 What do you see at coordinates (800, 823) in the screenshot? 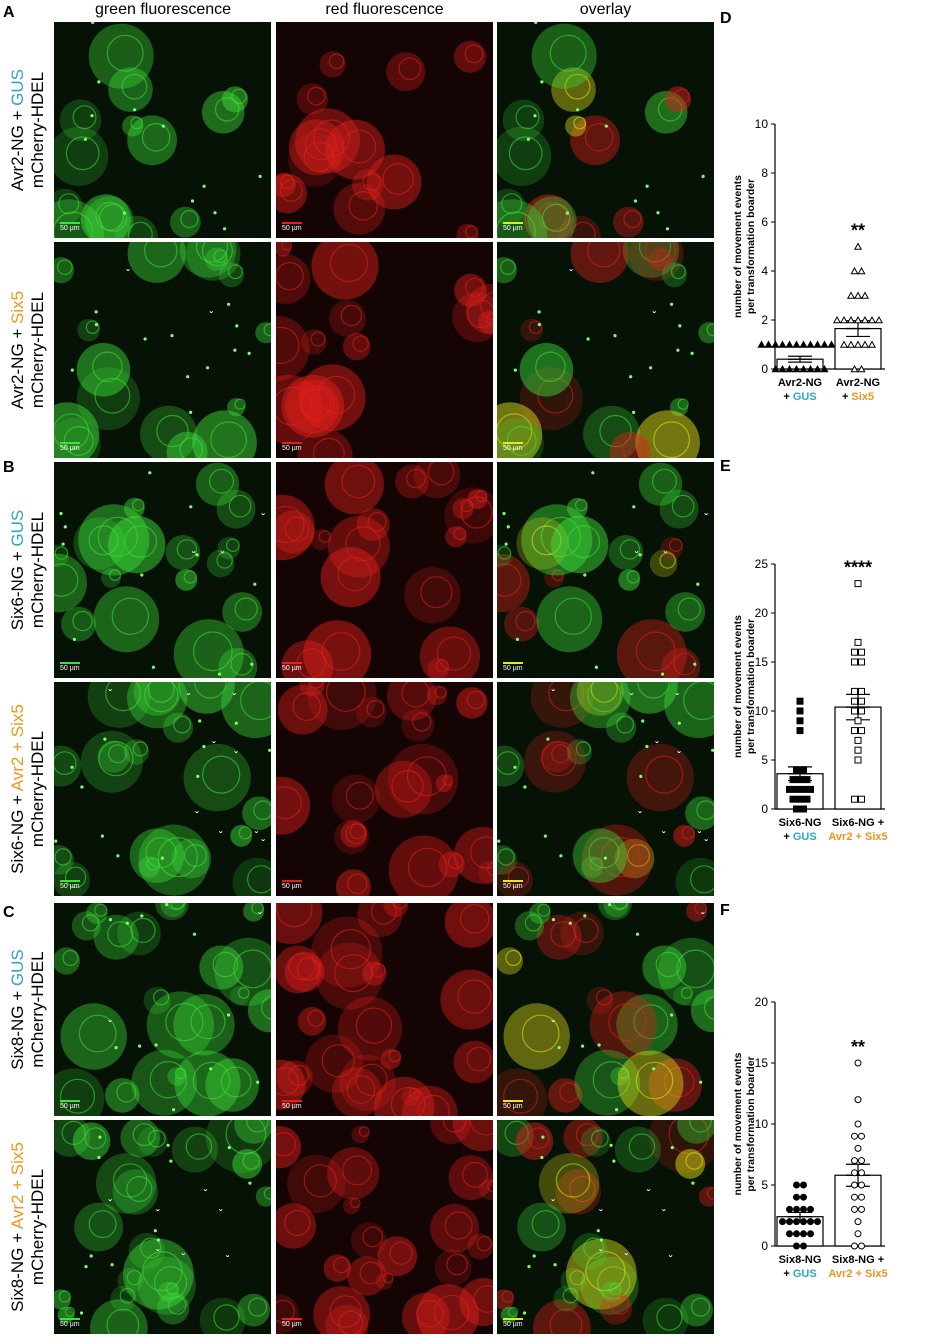
I see `category-label-line1: Six6-NG` at bounding box center [800, 823].